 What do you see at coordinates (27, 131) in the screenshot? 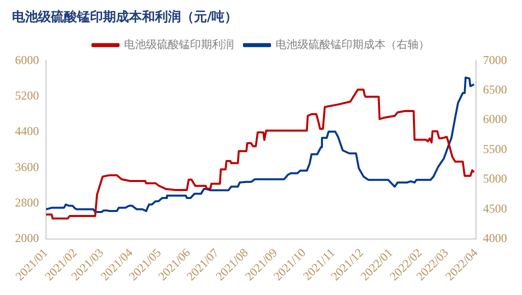
I see `y-tick-label: 4400` at bounding box center [27, 131].